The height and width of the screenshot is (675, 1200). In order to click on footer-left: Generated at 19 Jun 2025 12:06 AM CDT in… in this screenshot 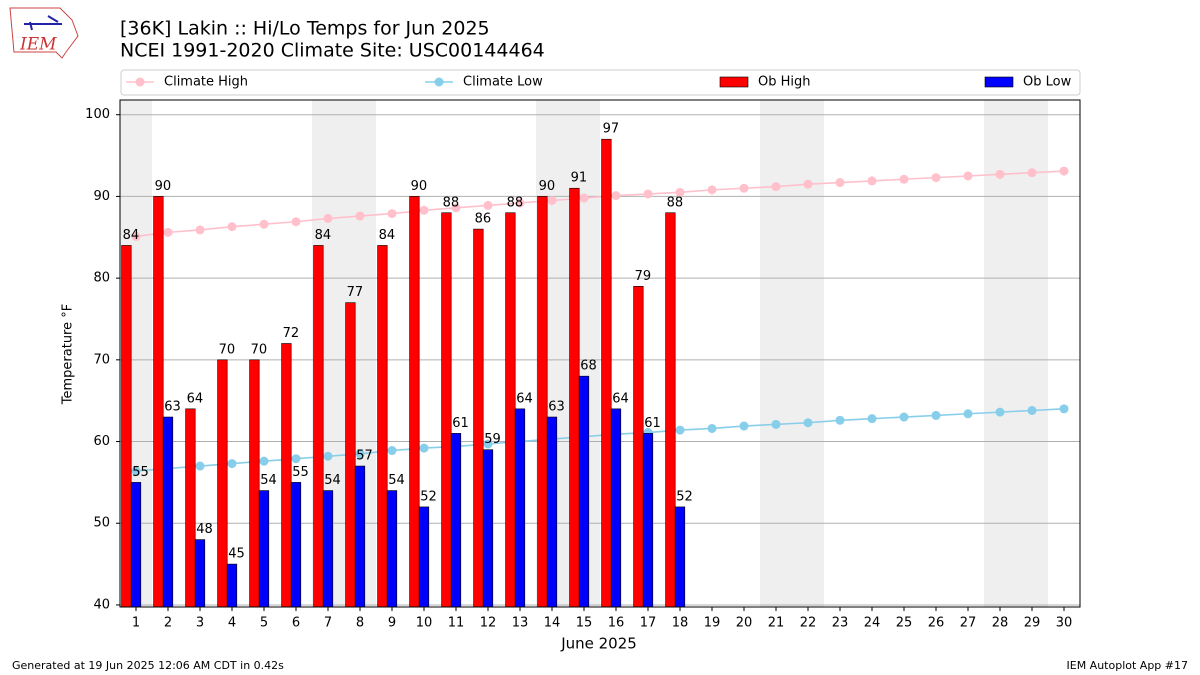, I will do `click(148, 665)`.